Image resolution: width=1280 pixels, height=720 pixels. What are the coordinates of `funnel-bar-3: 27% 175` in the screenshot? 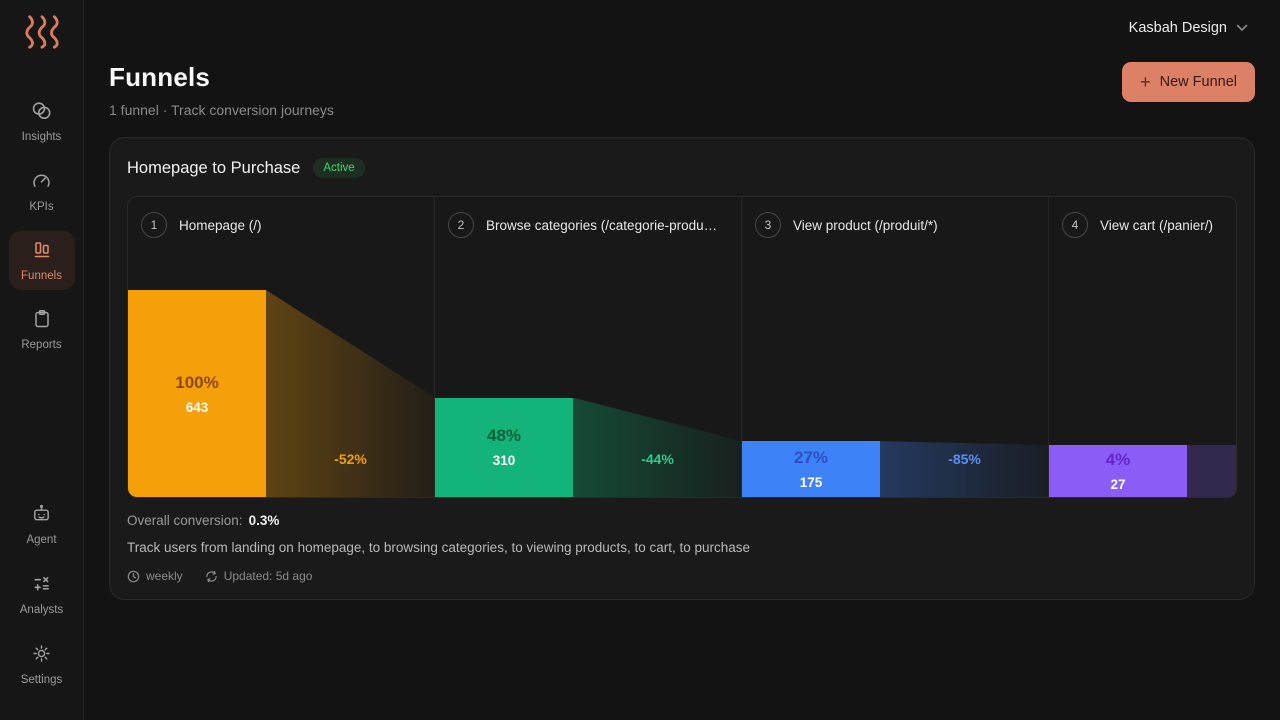 It's located at (811, 469).